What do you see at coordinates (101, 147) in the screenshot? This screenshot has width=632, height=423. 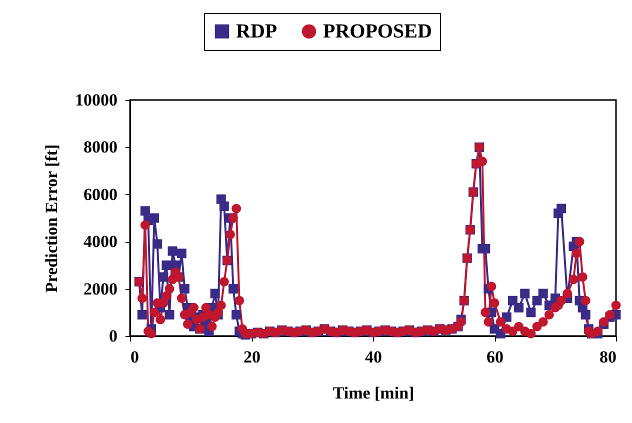 I see `y-tick-label: 8000` at bounding box center [101, 147].